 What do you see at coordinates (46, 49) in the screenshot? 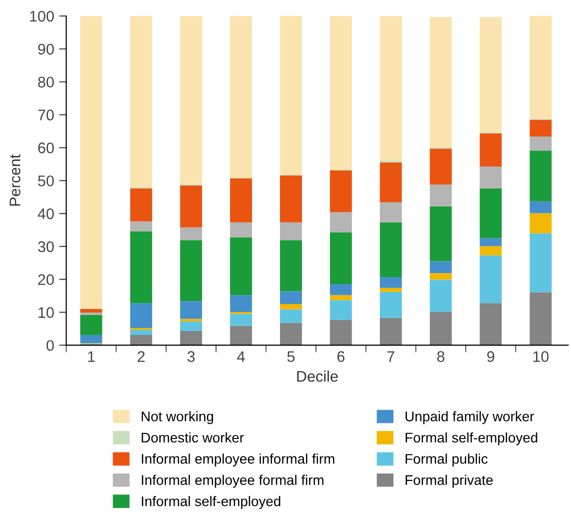
I see `y-tick-label: 90` at bounding box center [46, 49].